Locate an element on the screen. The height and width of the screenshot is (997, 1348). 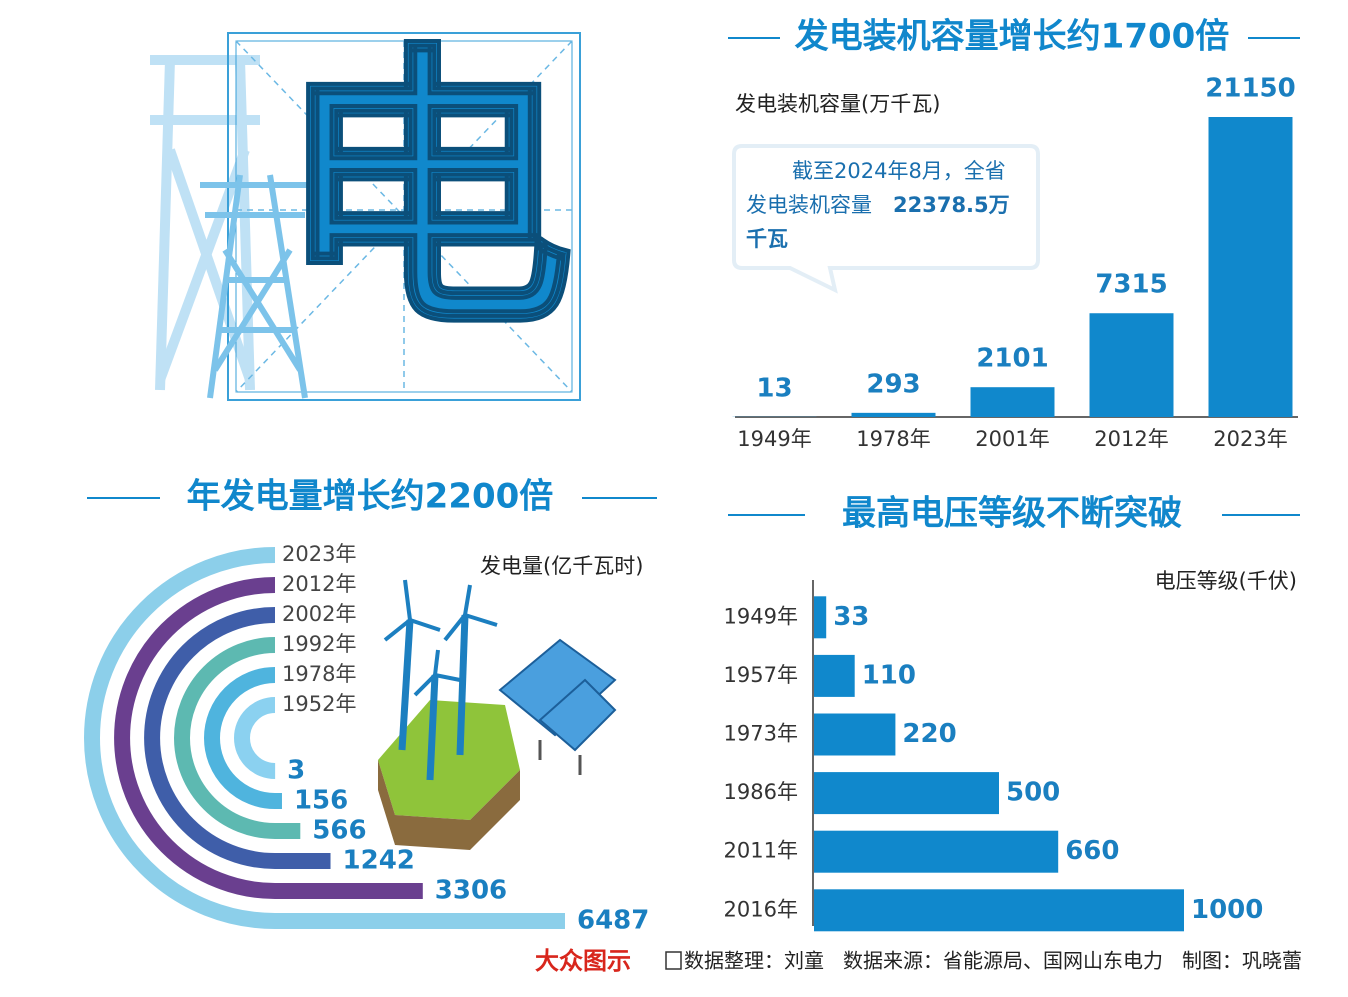
x-tick-label: 1978年 is located at coordinates (893, 439).